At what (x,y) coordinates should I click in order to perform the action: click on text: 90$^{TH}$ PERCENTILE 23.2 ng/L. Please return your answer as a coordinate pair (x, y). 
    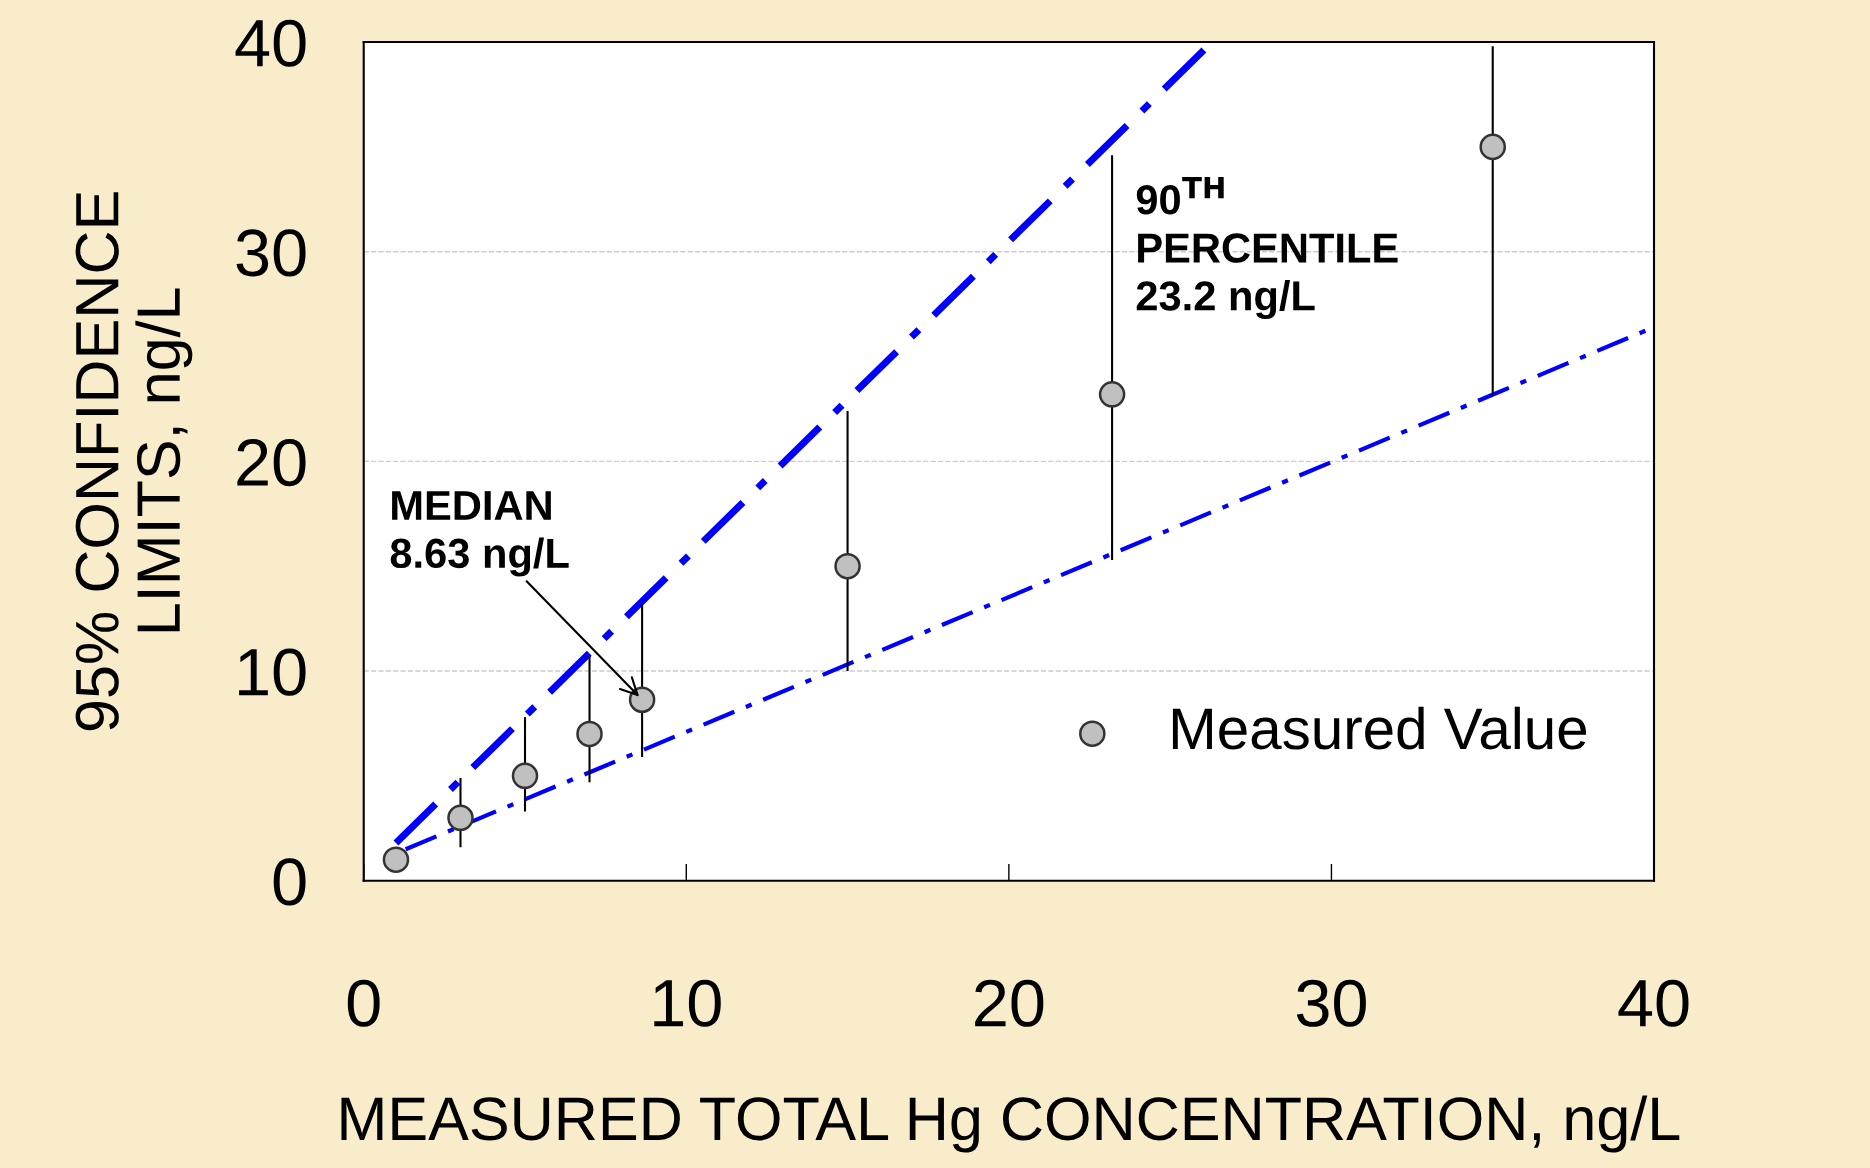
    Looking at the image, I should click on (1267, 248).